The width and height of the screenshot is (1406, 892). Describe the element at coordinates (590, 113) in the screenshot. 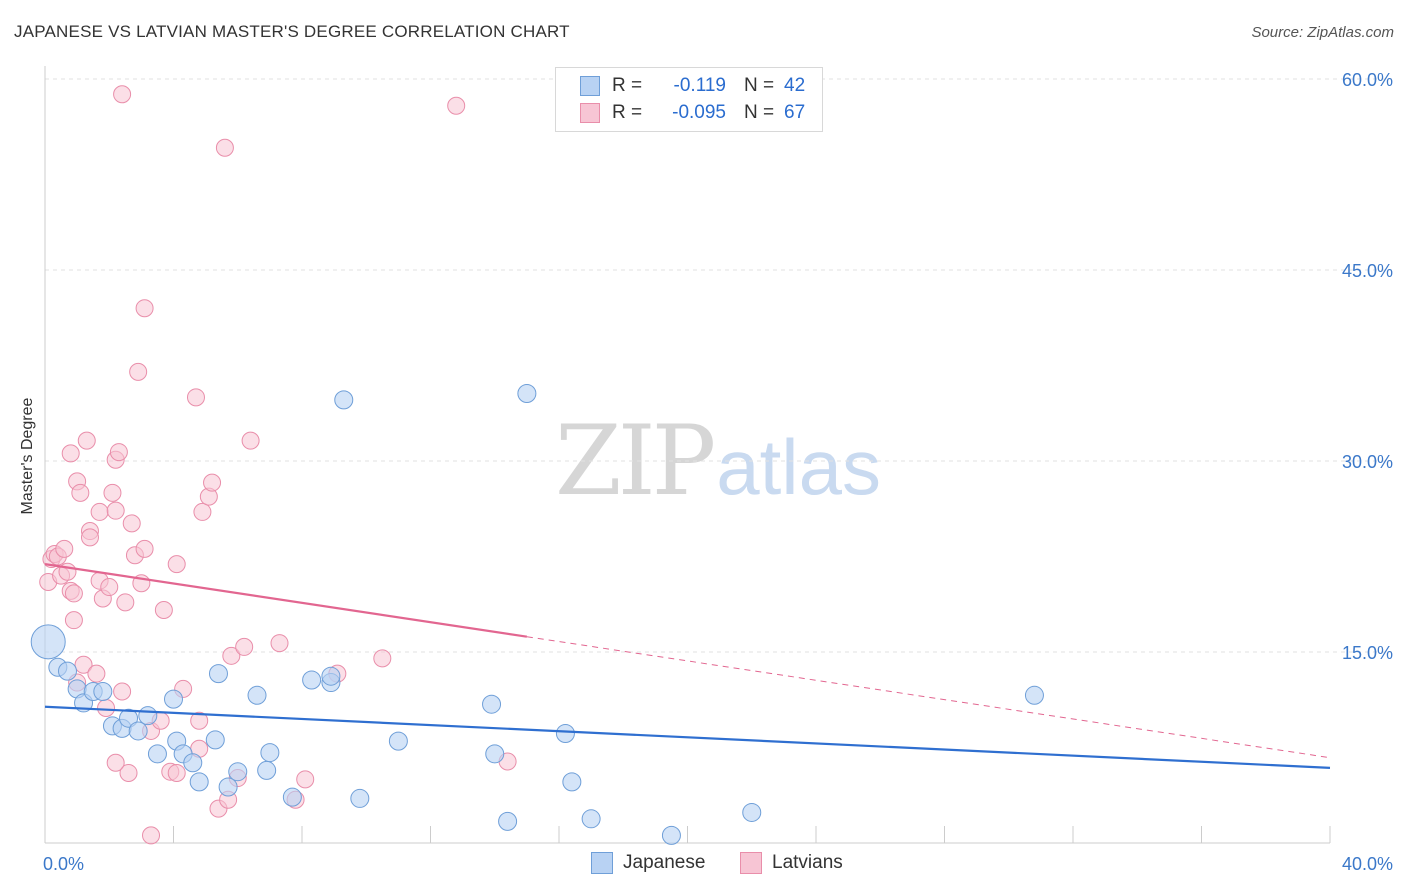

I see `latvian-swatch` at that location.